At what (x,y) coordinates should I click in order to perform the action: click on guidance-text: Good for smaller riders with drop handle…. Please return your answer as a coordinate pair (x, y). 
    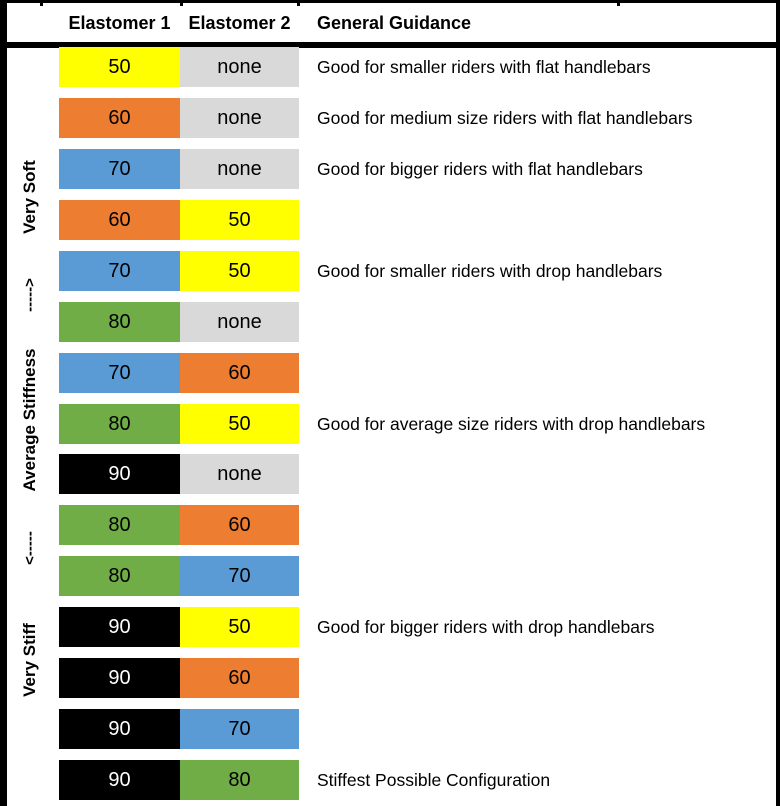
    Looking at the image, I should click on (490, 270).